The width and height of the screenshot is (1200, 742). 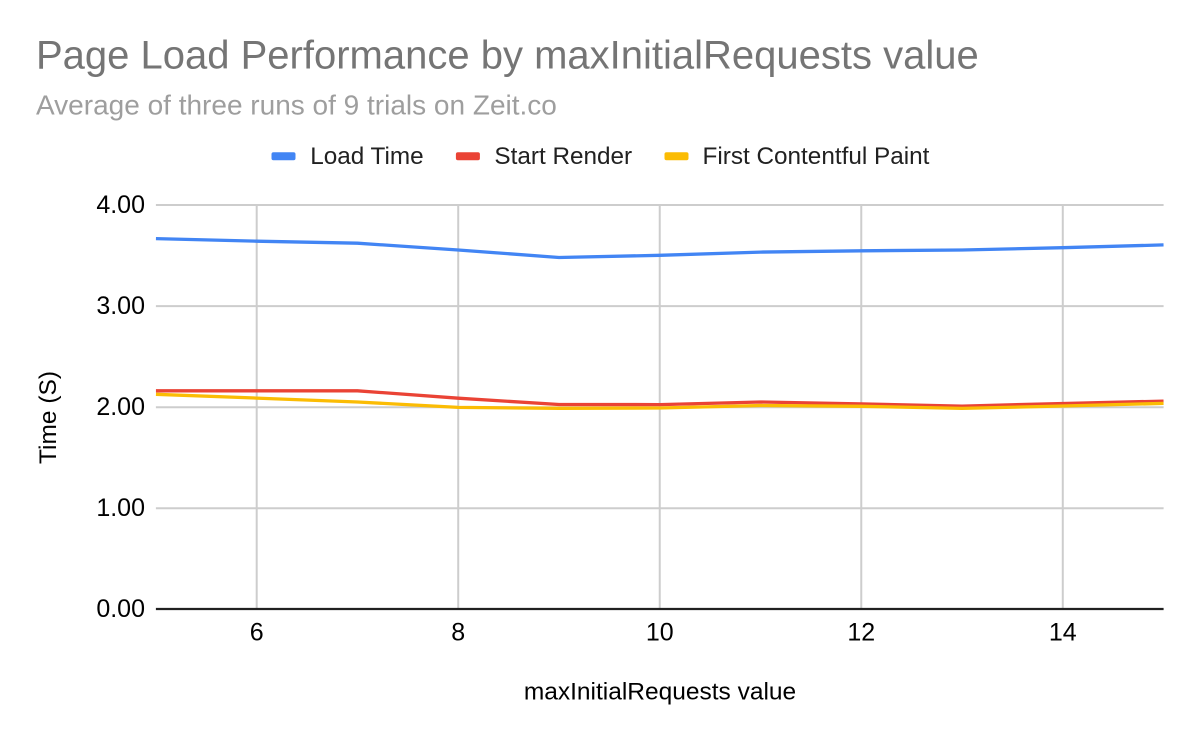 What do you see at coordinates (816, 156) in the screenshot?
I see `svg-text: First Contentful Paint` at bounding box center [816, 156].